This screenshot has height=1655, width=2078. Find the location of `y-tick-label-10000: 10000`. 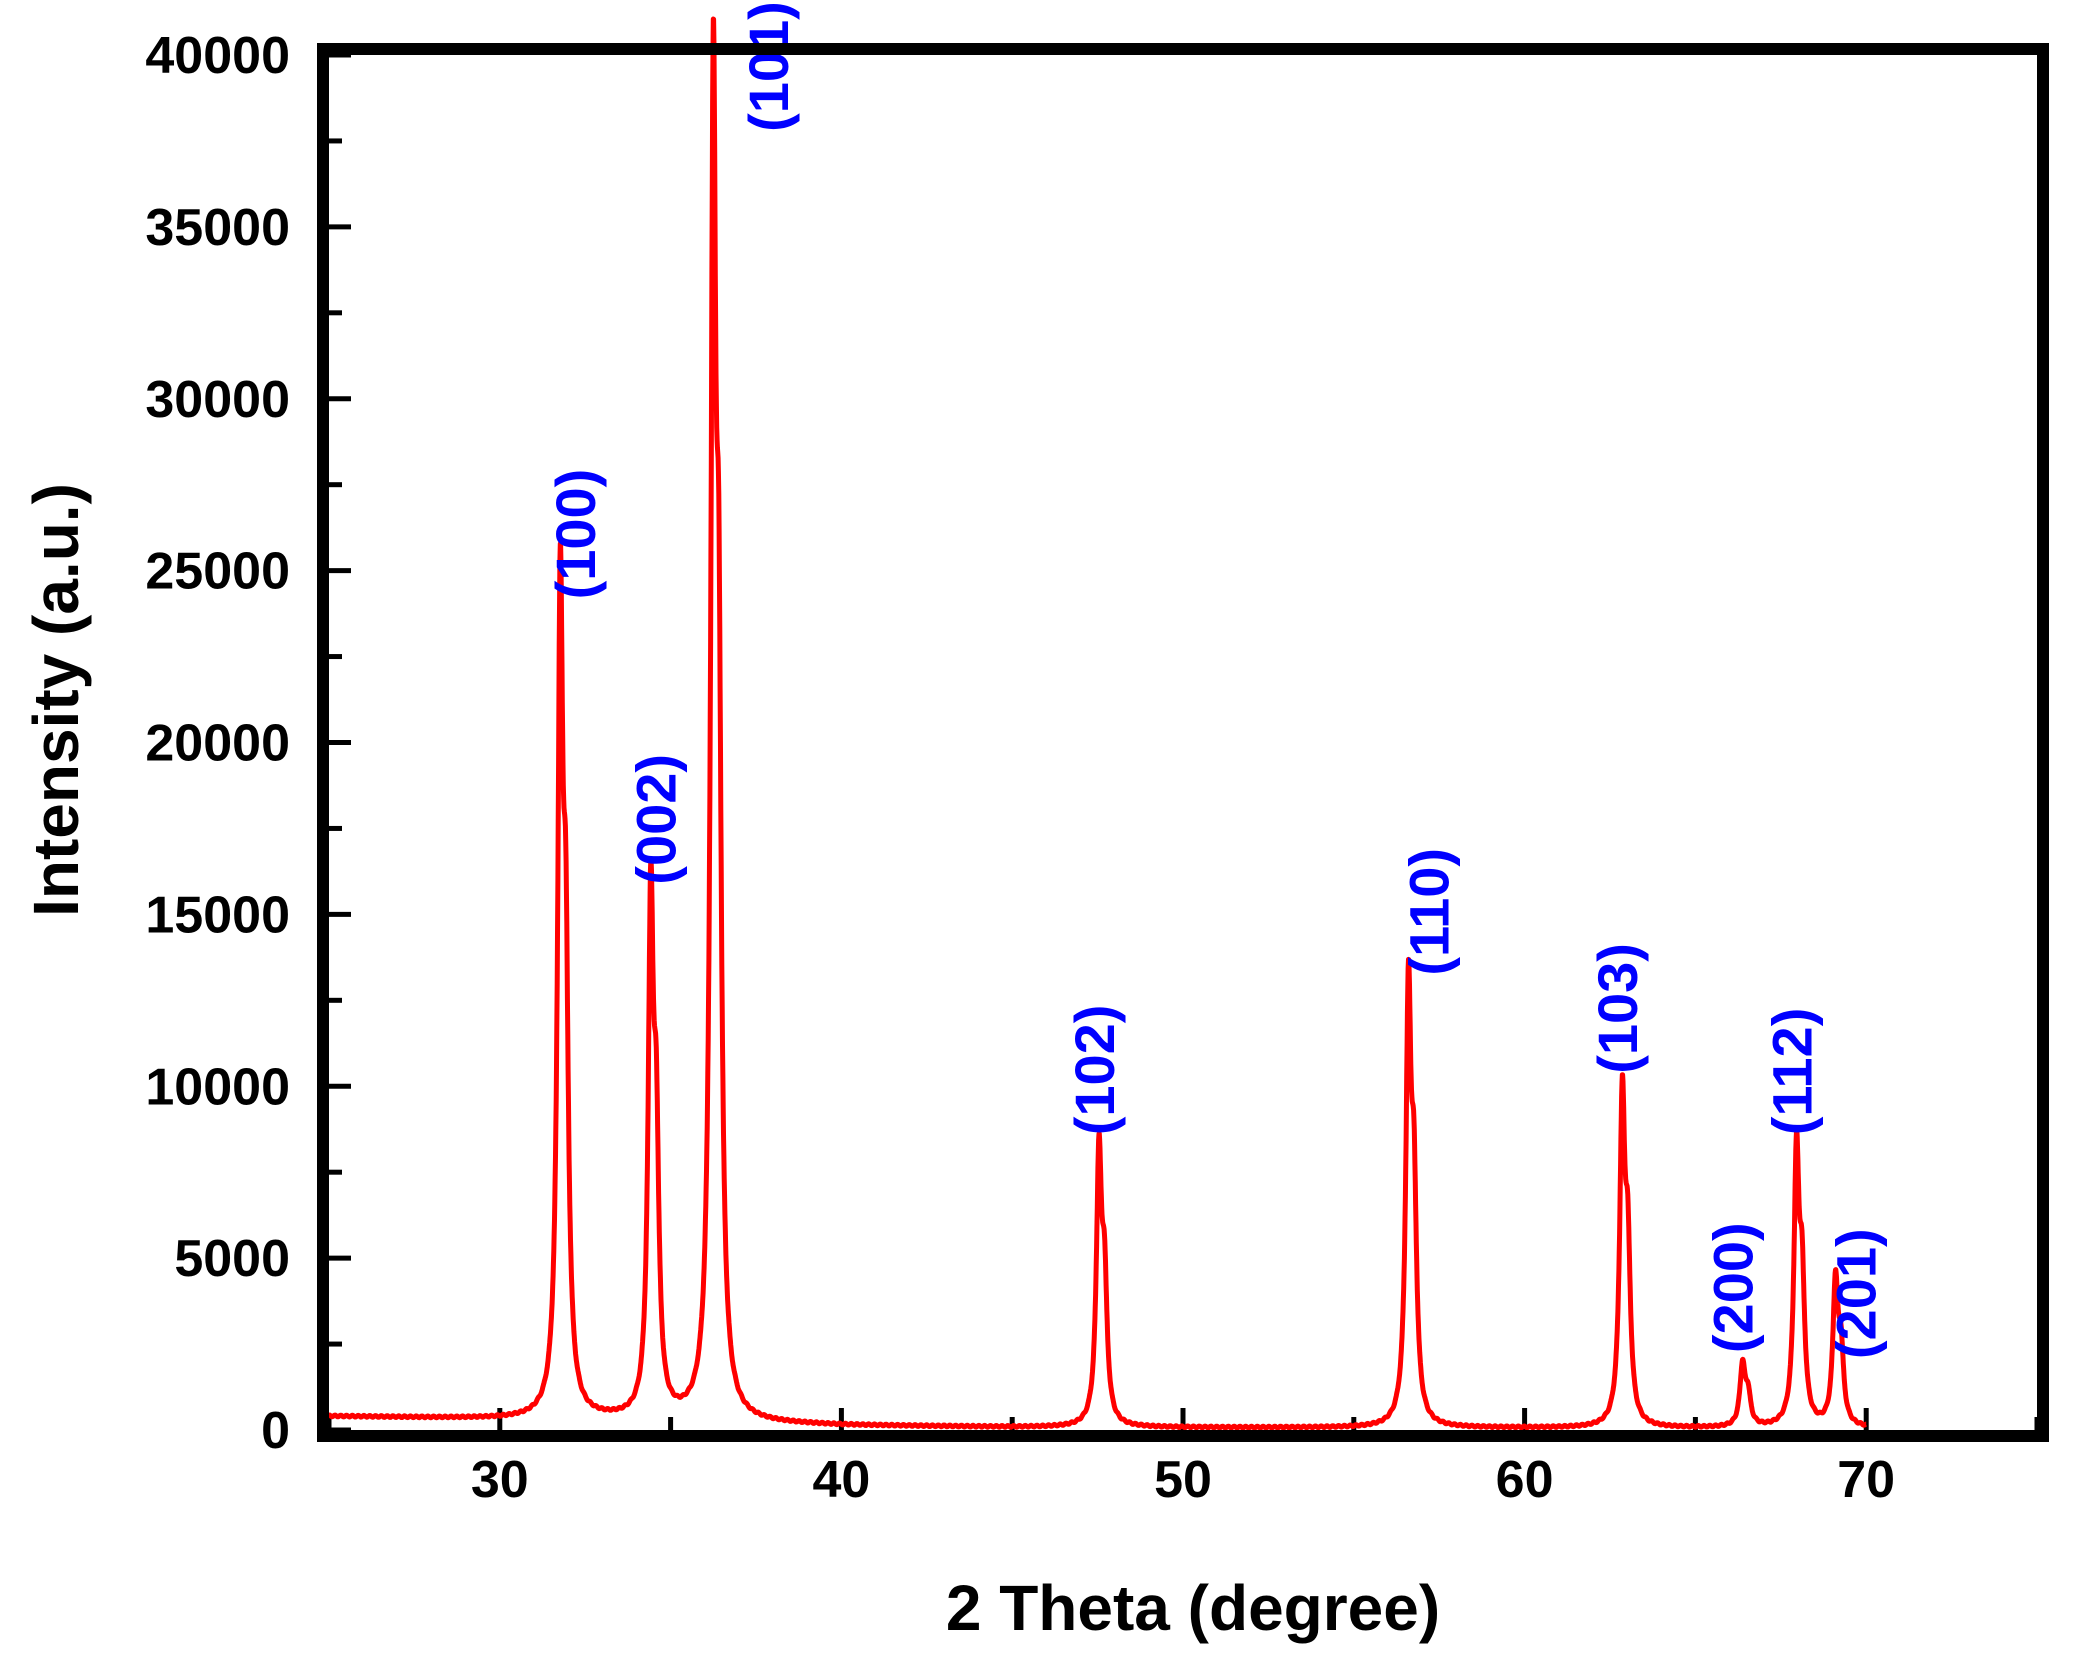

y-tick-label-10000: 10000 is located at coordinates (217, 1087).